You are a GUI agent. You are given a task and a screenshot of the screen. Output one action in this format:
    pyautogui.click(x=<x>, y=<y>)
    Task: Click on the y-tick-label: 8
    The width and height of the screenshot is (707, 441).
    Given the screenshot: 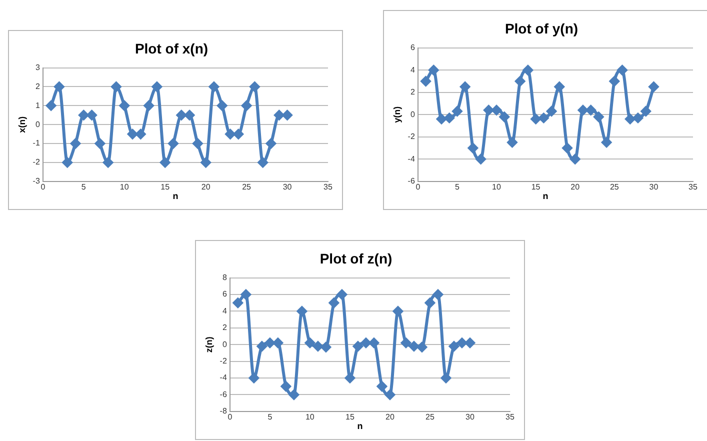 What is the action you would take?
    pyautogui.click(x=225, y=277)
    